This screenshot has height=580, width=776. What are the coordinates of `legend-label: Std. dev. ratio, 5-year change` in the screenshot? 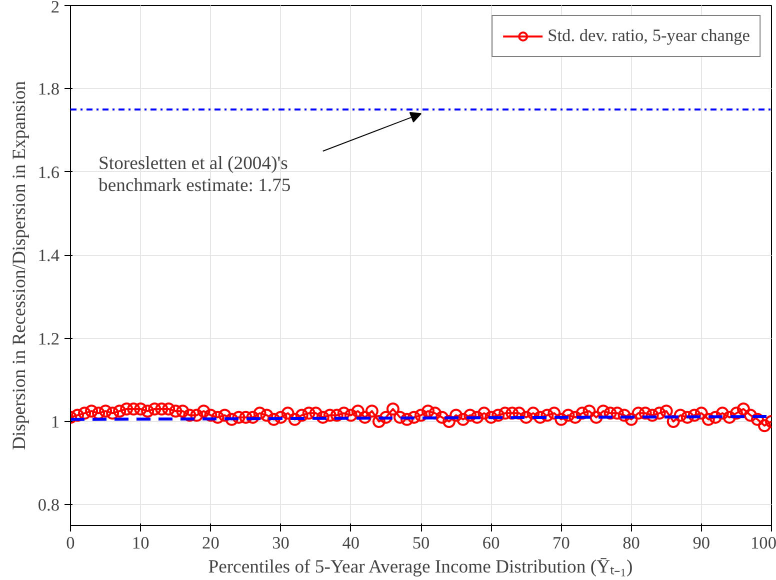 It's located at (649, 36).